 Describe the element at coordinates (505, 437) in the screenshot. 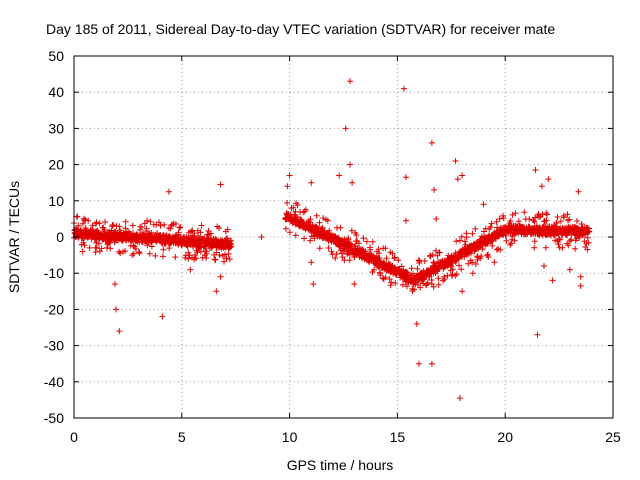

I see `x-tick-label: 20` at that location.